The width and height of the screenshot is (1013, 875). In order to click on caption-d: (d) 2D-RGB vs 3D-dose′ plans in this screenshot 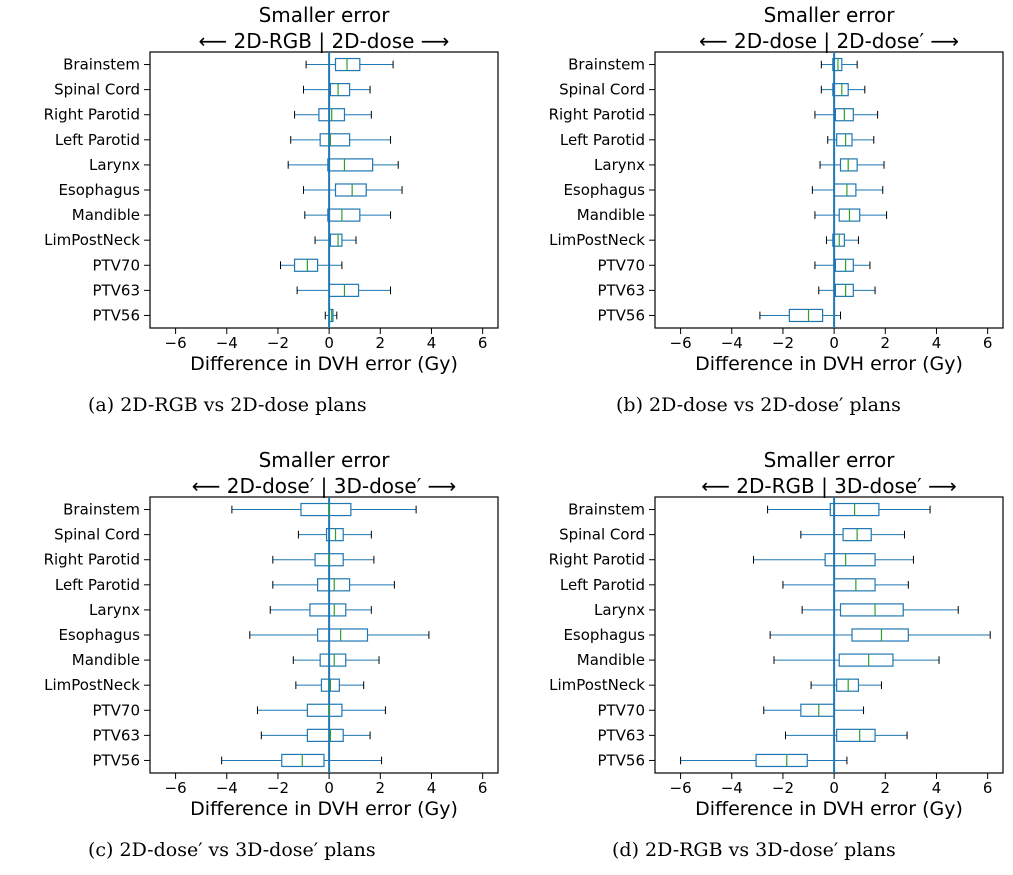, I will do `click(754, 850)`.